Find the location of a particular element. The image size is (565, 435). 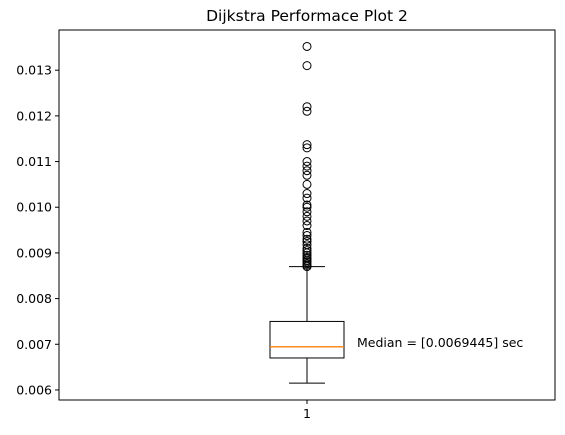

y-tick-label: 0.013 is located at coordinates (34, 70).